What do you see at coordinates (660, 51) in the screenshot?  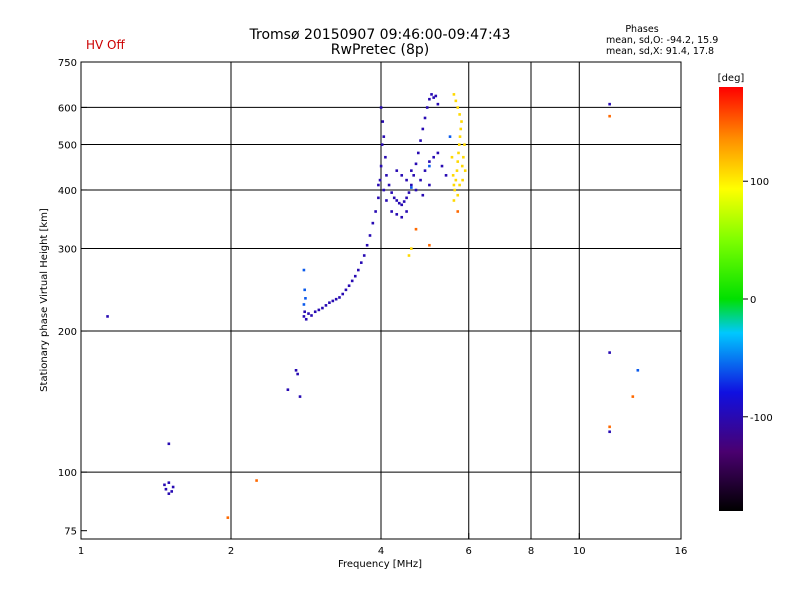 I see `phases-x-line: mean, sd,X: 91.4, 17.8` at bounding box center [660, 51].